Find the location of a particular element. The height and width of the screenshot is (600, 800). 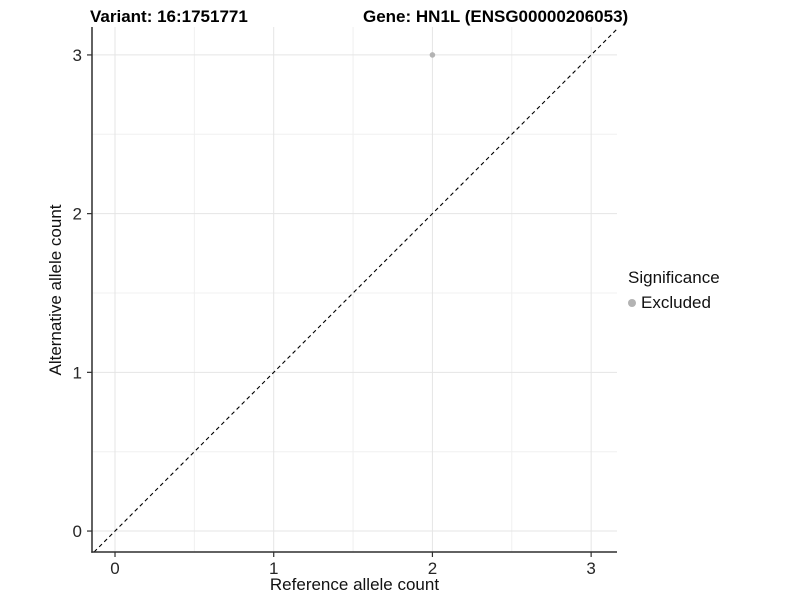

plot-title-variant: Variant: 16:1751771 is located at coordinates (169, 16).